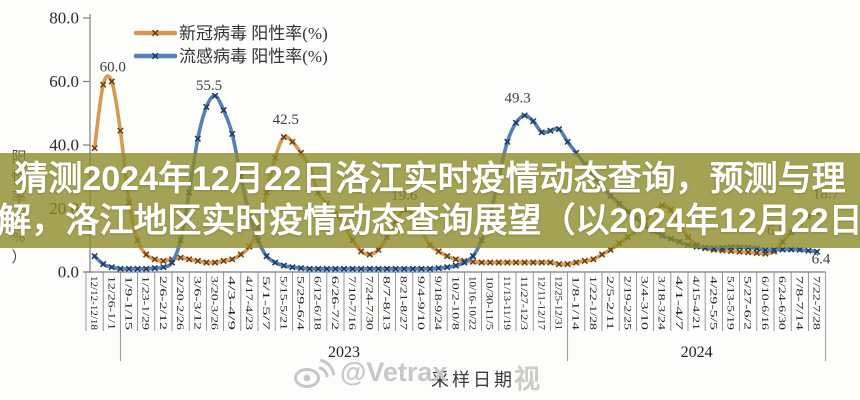 The height and width of the screenshot is (400, 860). Describe the element at coordinates (626, 303) in the screenshot. I see `category-tick-label: 2/19-2/25` at that location.